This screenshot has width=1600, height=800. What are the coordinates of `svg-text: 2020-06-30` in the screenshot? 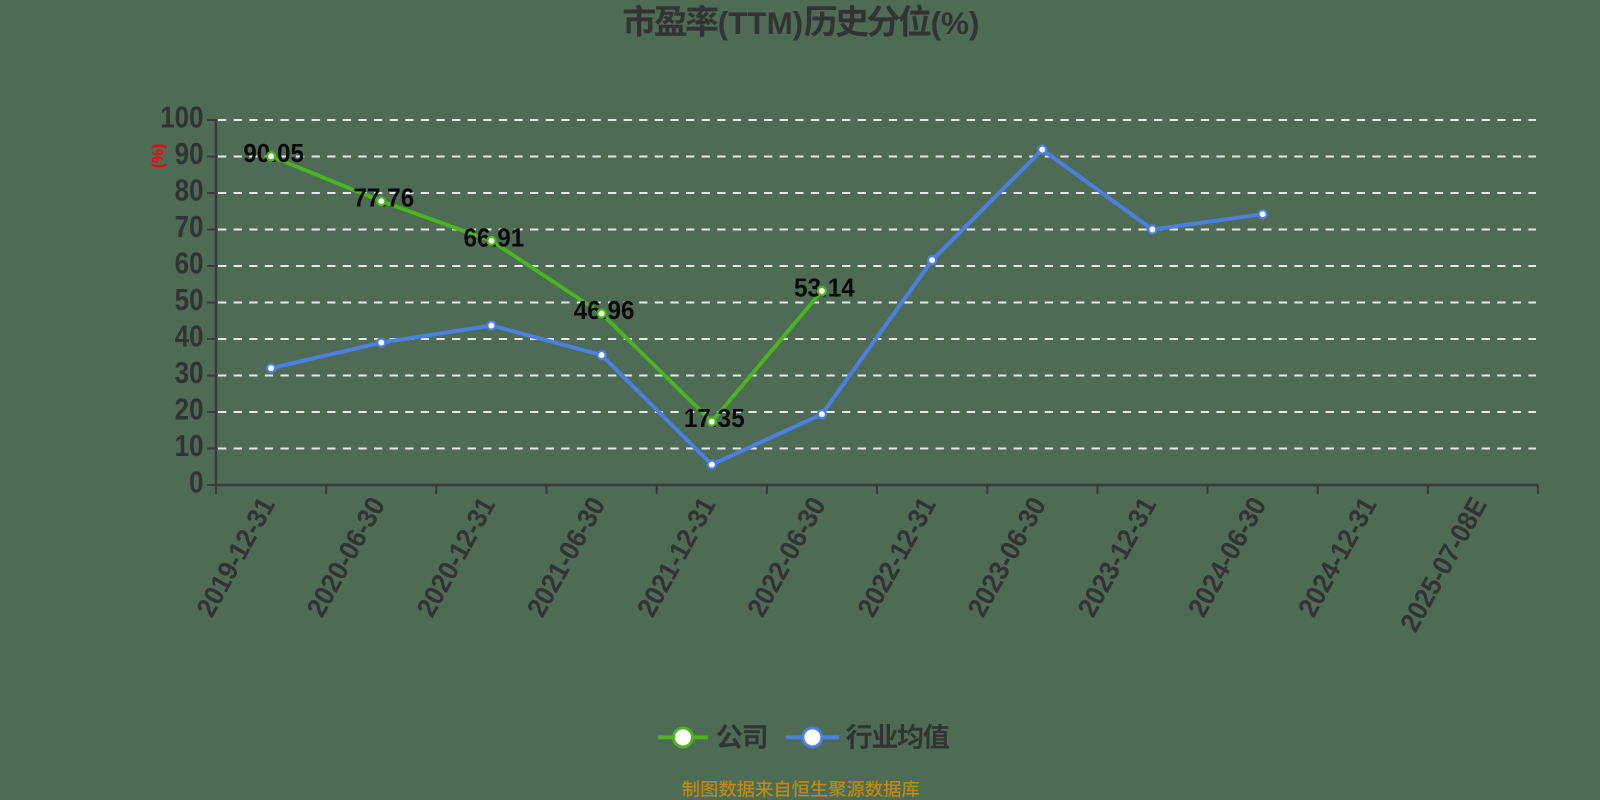 It's located at (345, 557).